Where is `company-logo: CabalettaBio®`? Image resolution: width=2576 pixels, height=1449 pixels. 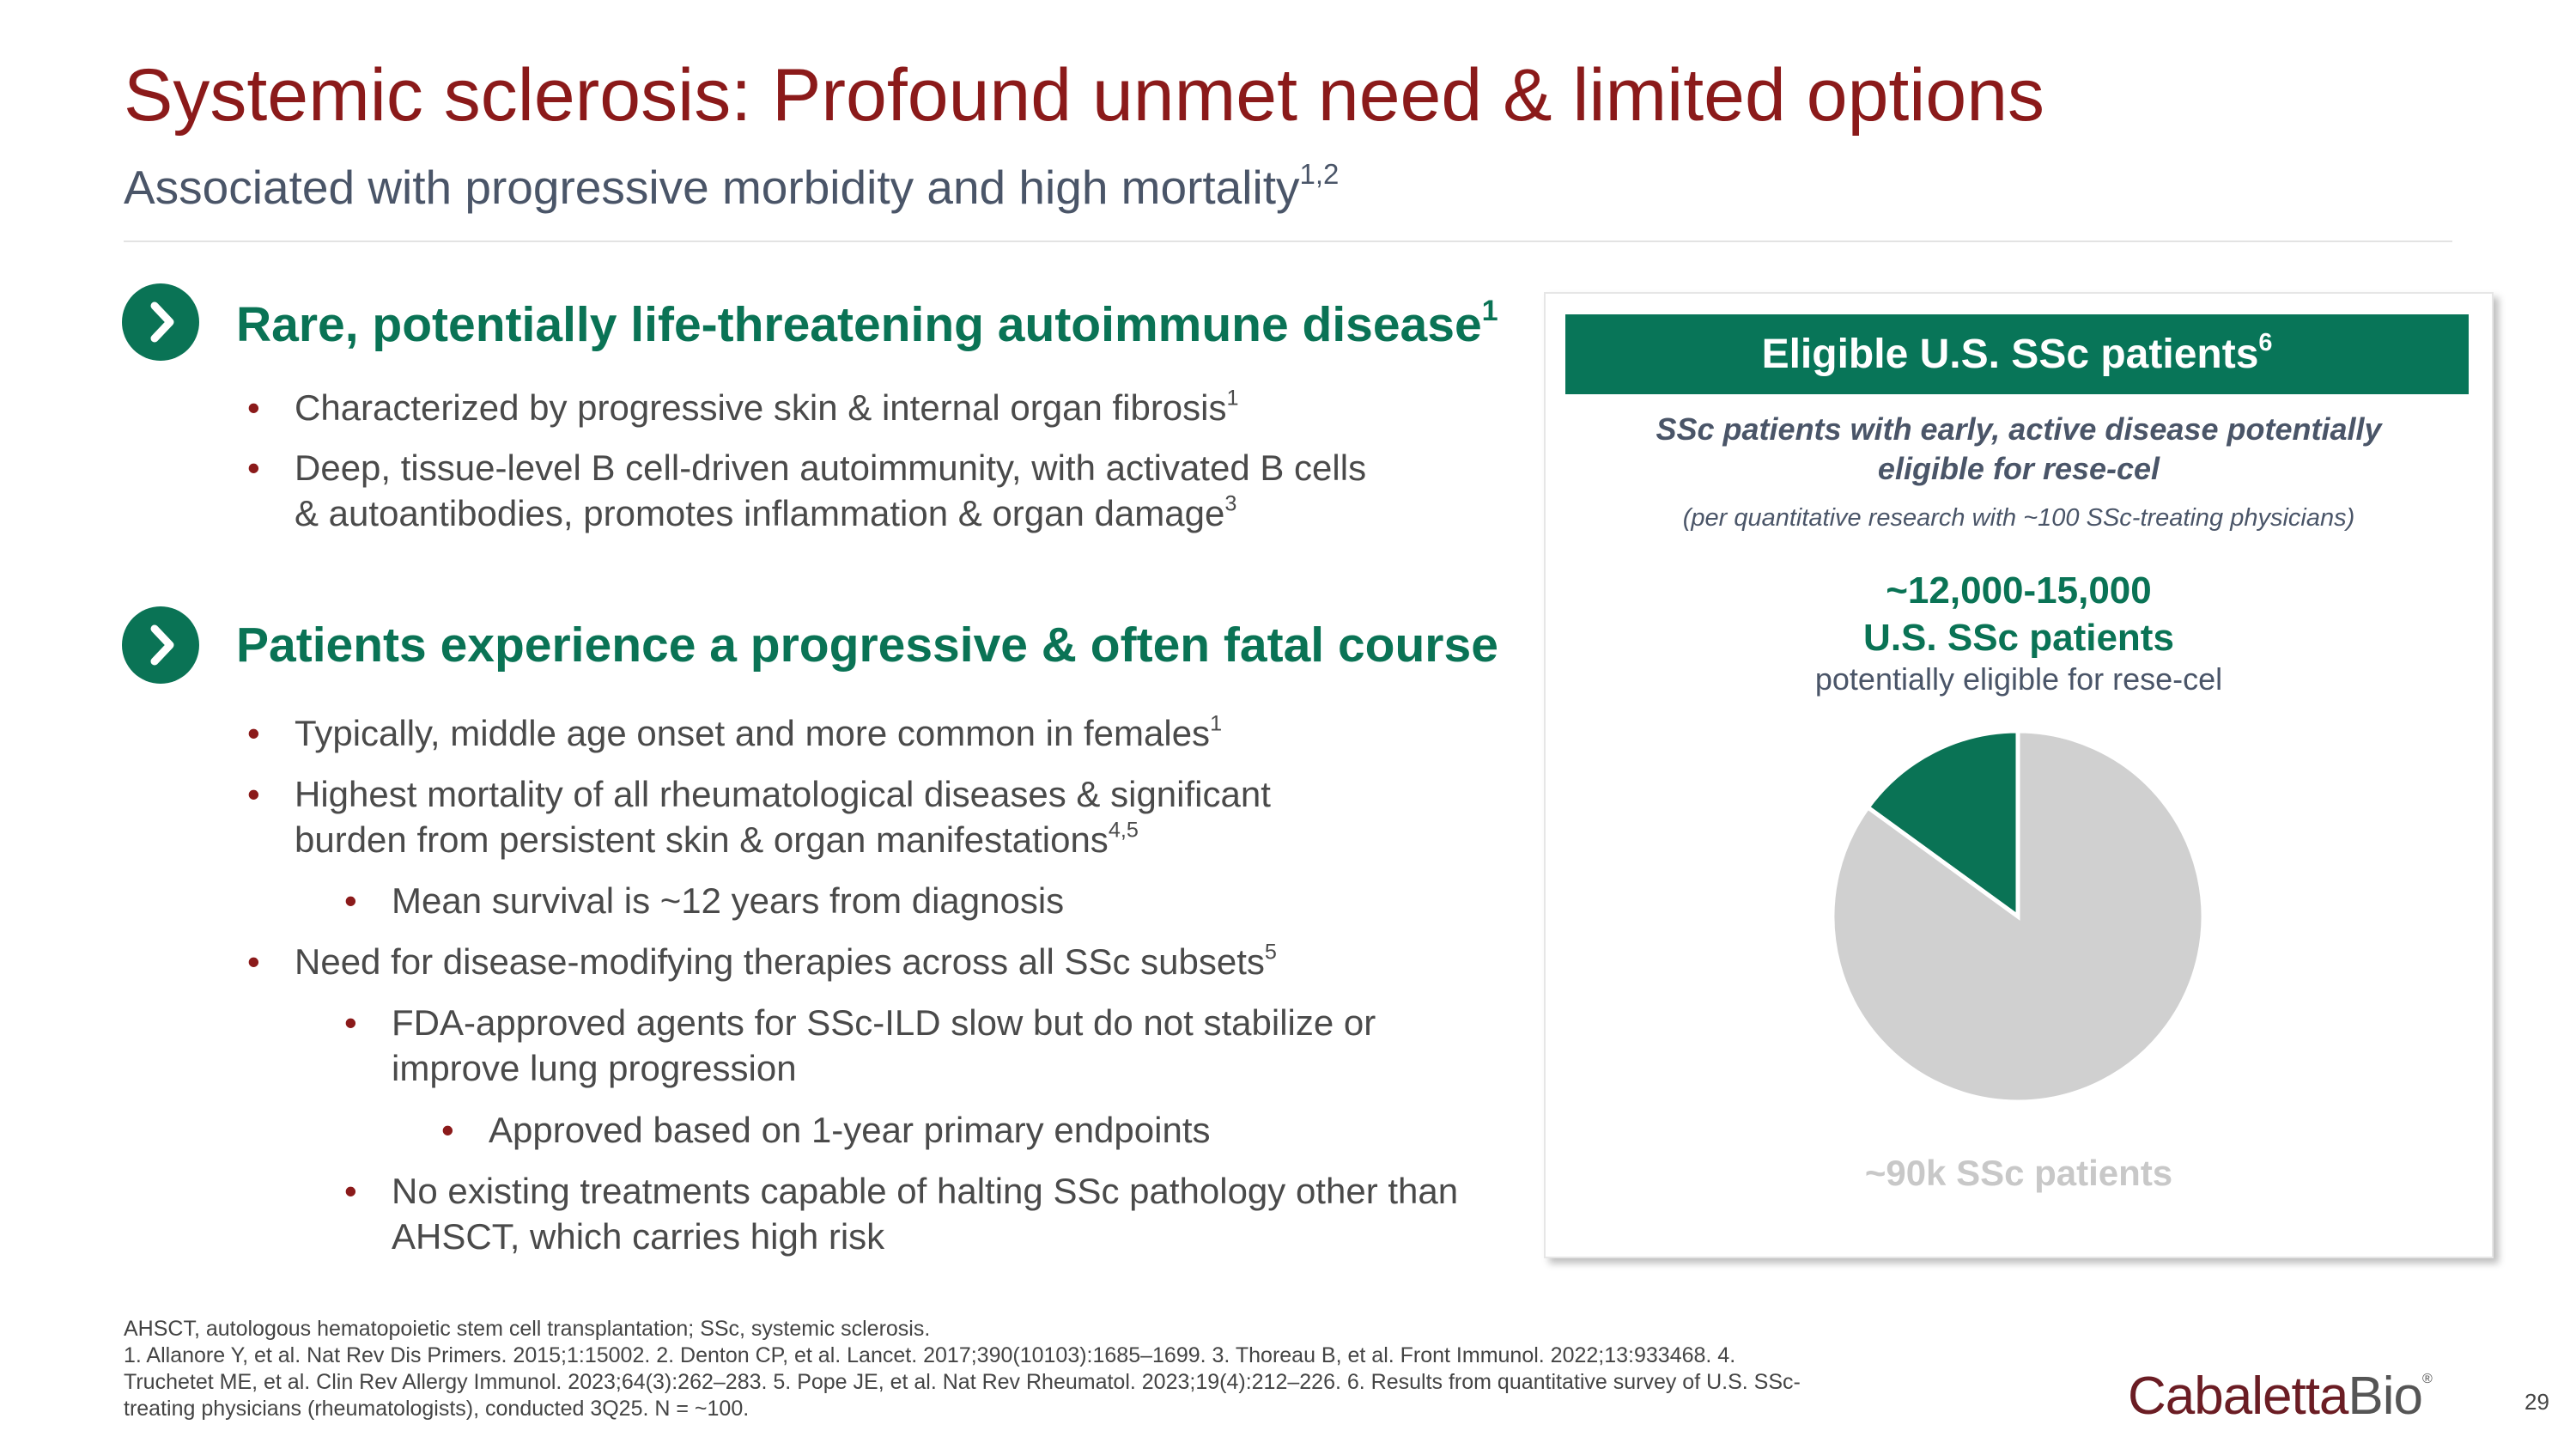 company-logo: CabalettaBio® is located at coordinates (2280, 1396).